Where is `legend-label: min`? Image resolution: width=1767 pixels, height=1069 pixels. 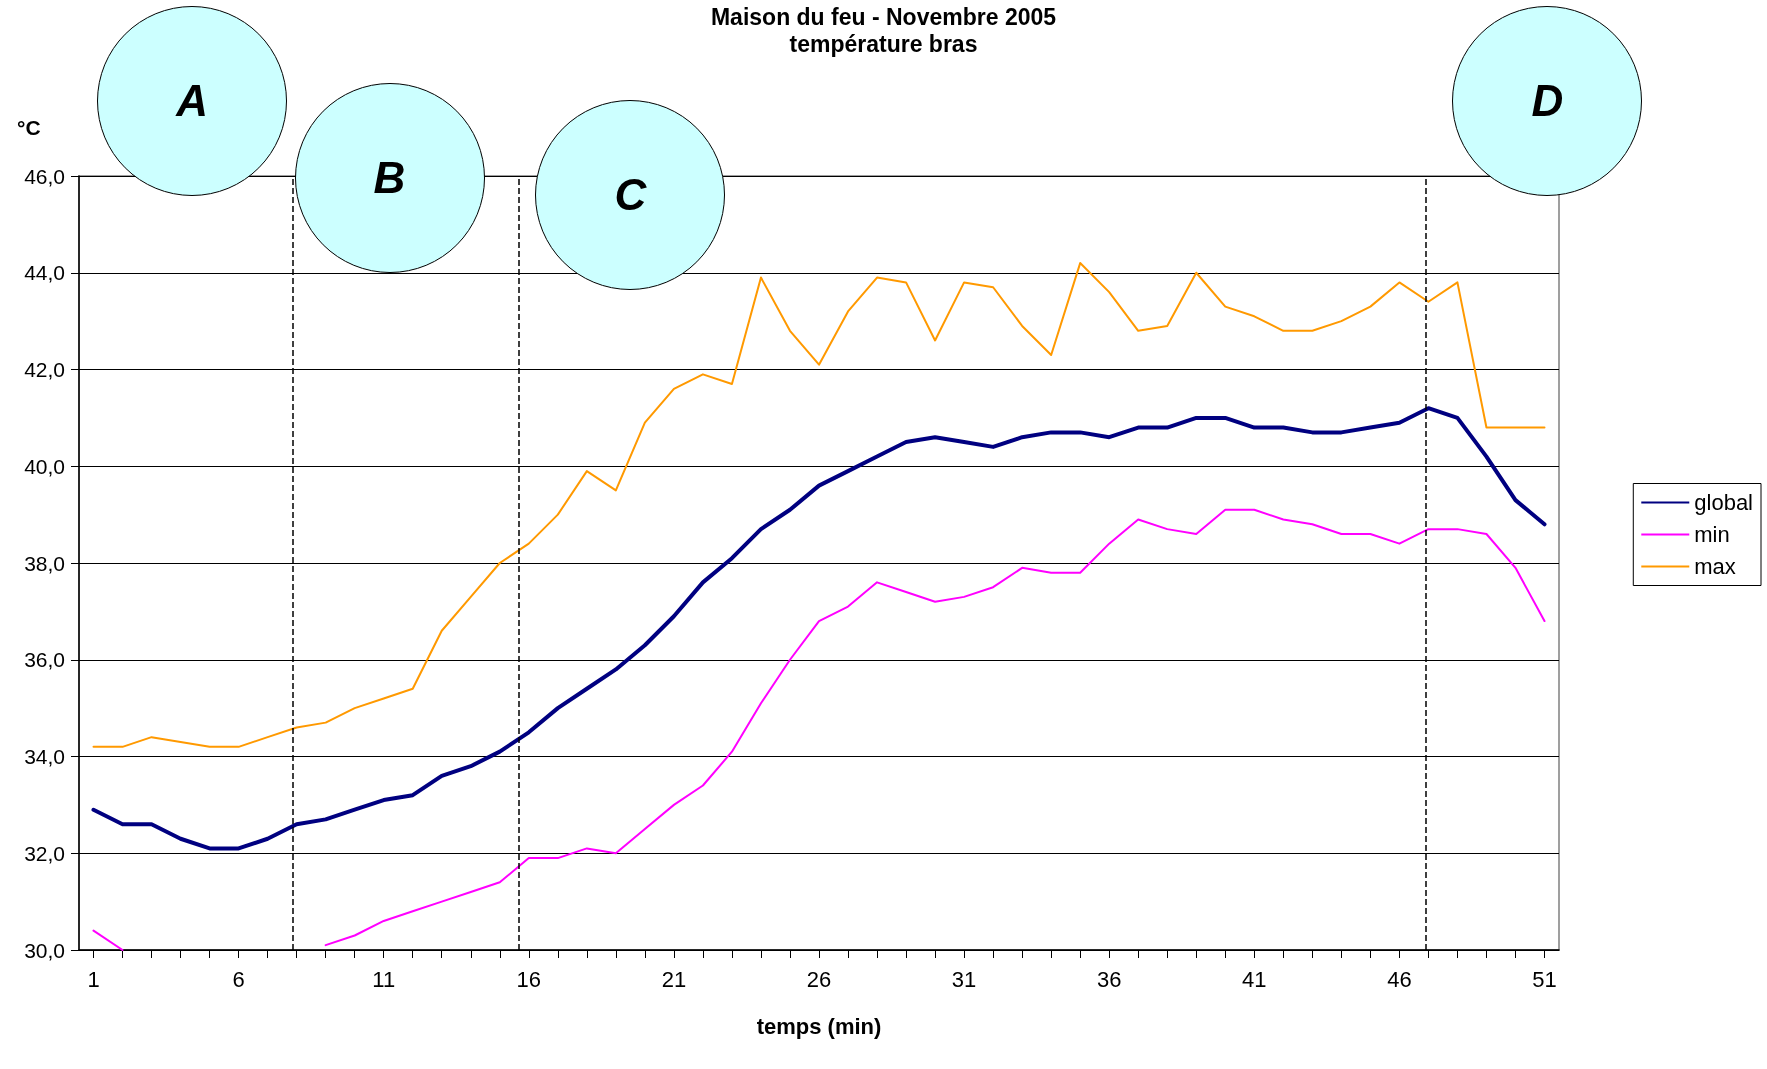 legend-label: min is located at coordinates (1712, 534).